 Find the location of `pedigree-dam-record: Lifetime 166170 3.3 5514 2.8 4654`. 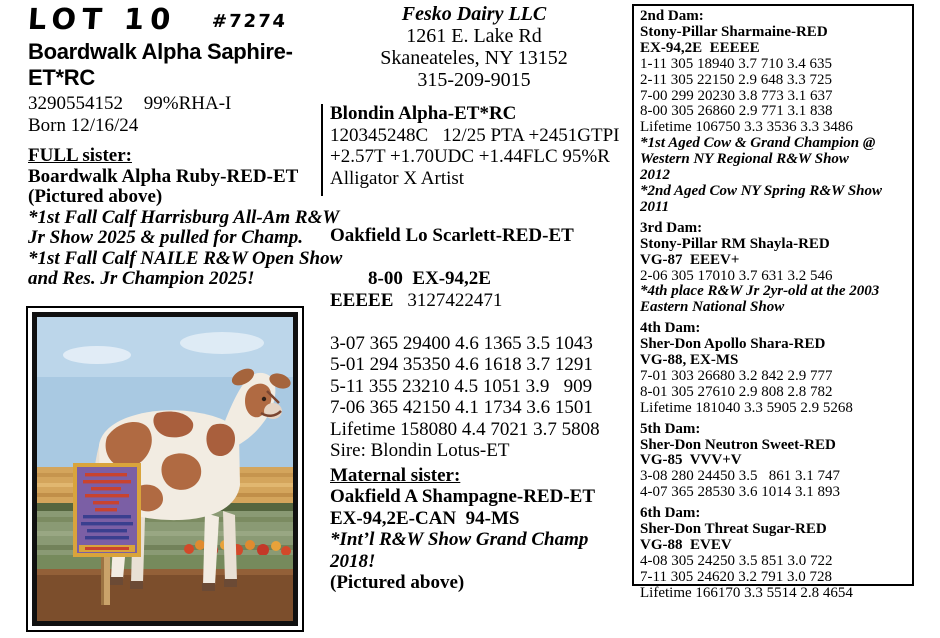

pedigree-dam-record: Lifetime 166170 3.3 5514 2.8 4654 is located at coordinates (746, 592).